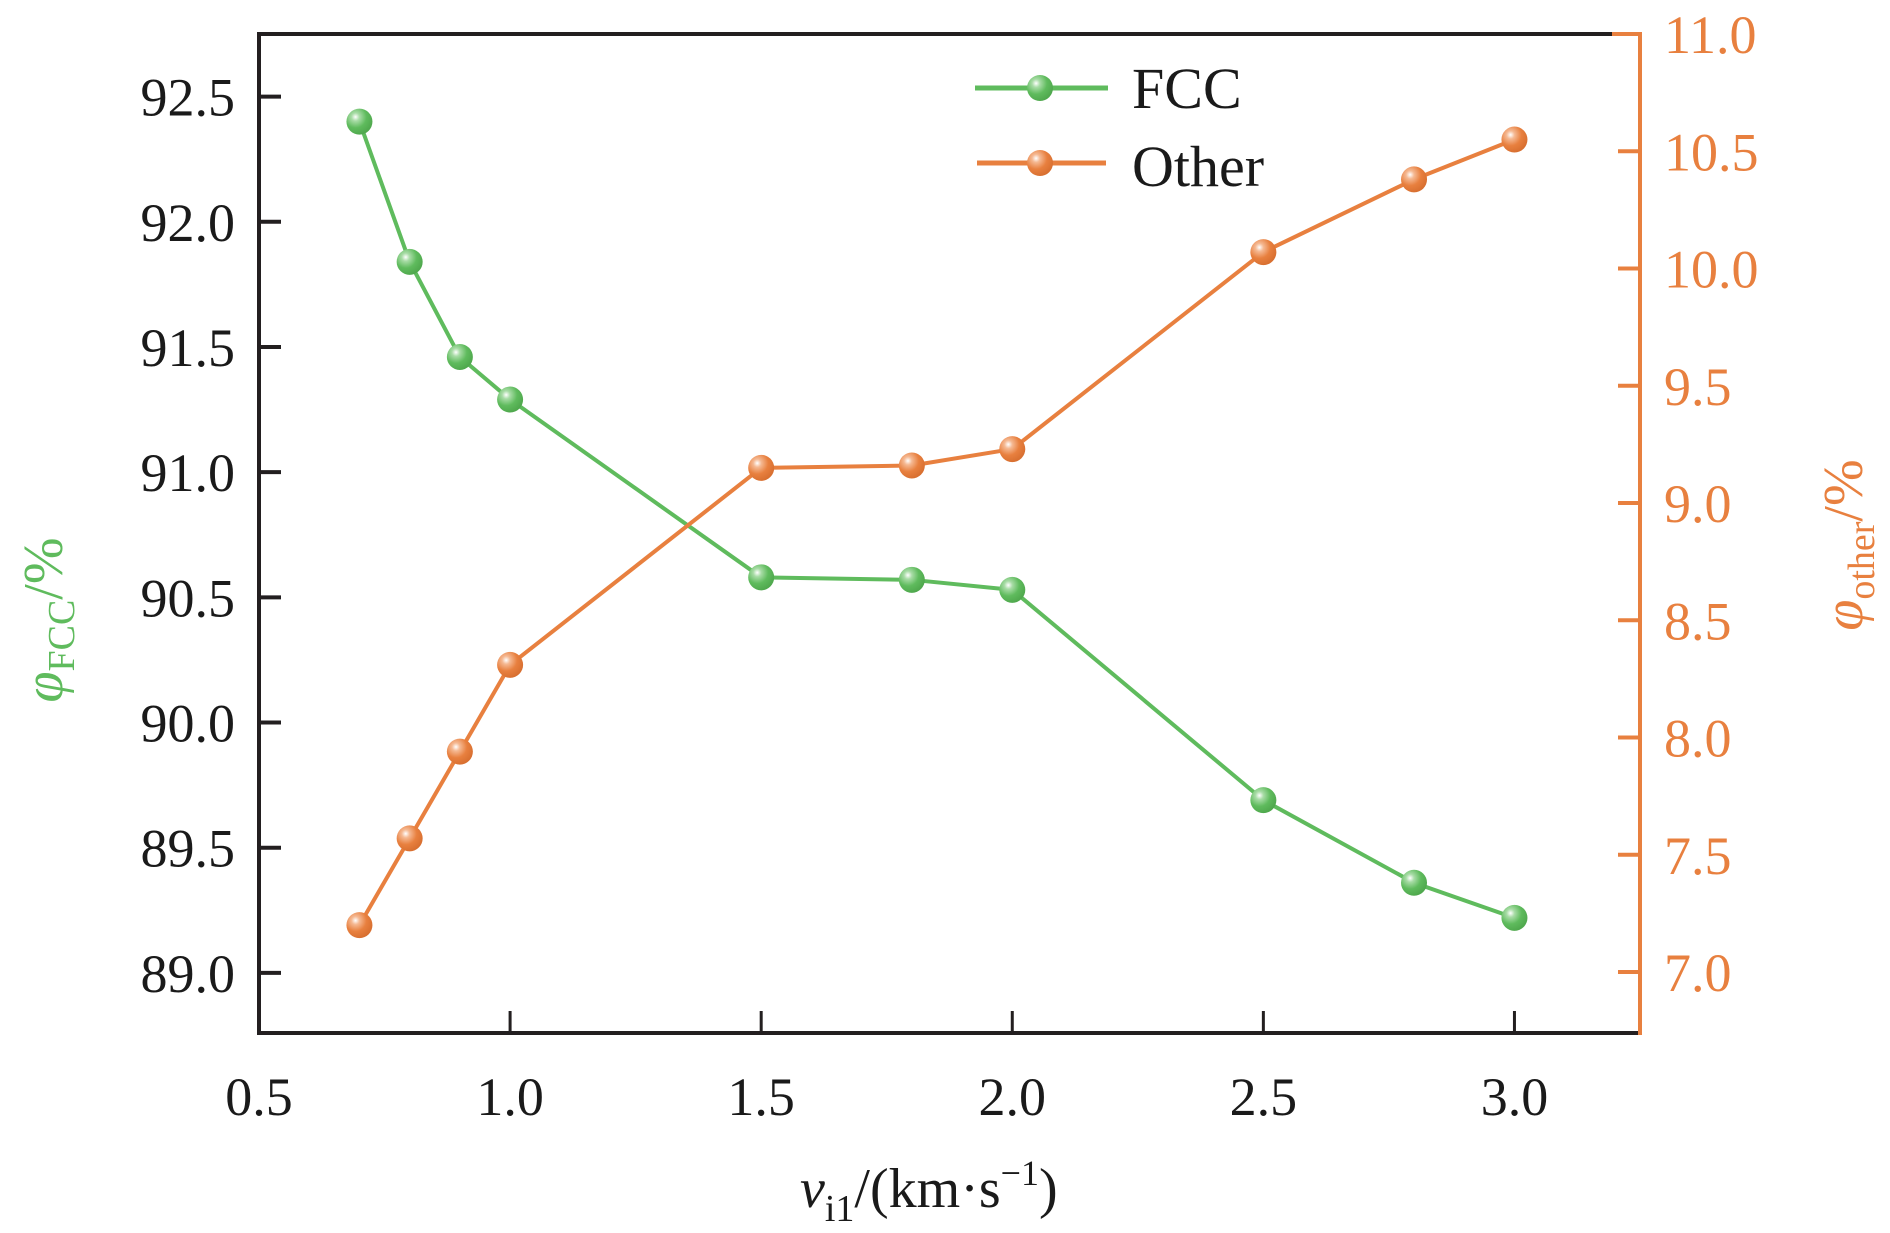  I want to click on x-axis-title: vi1/(km·s−1), so click(929, 1191).